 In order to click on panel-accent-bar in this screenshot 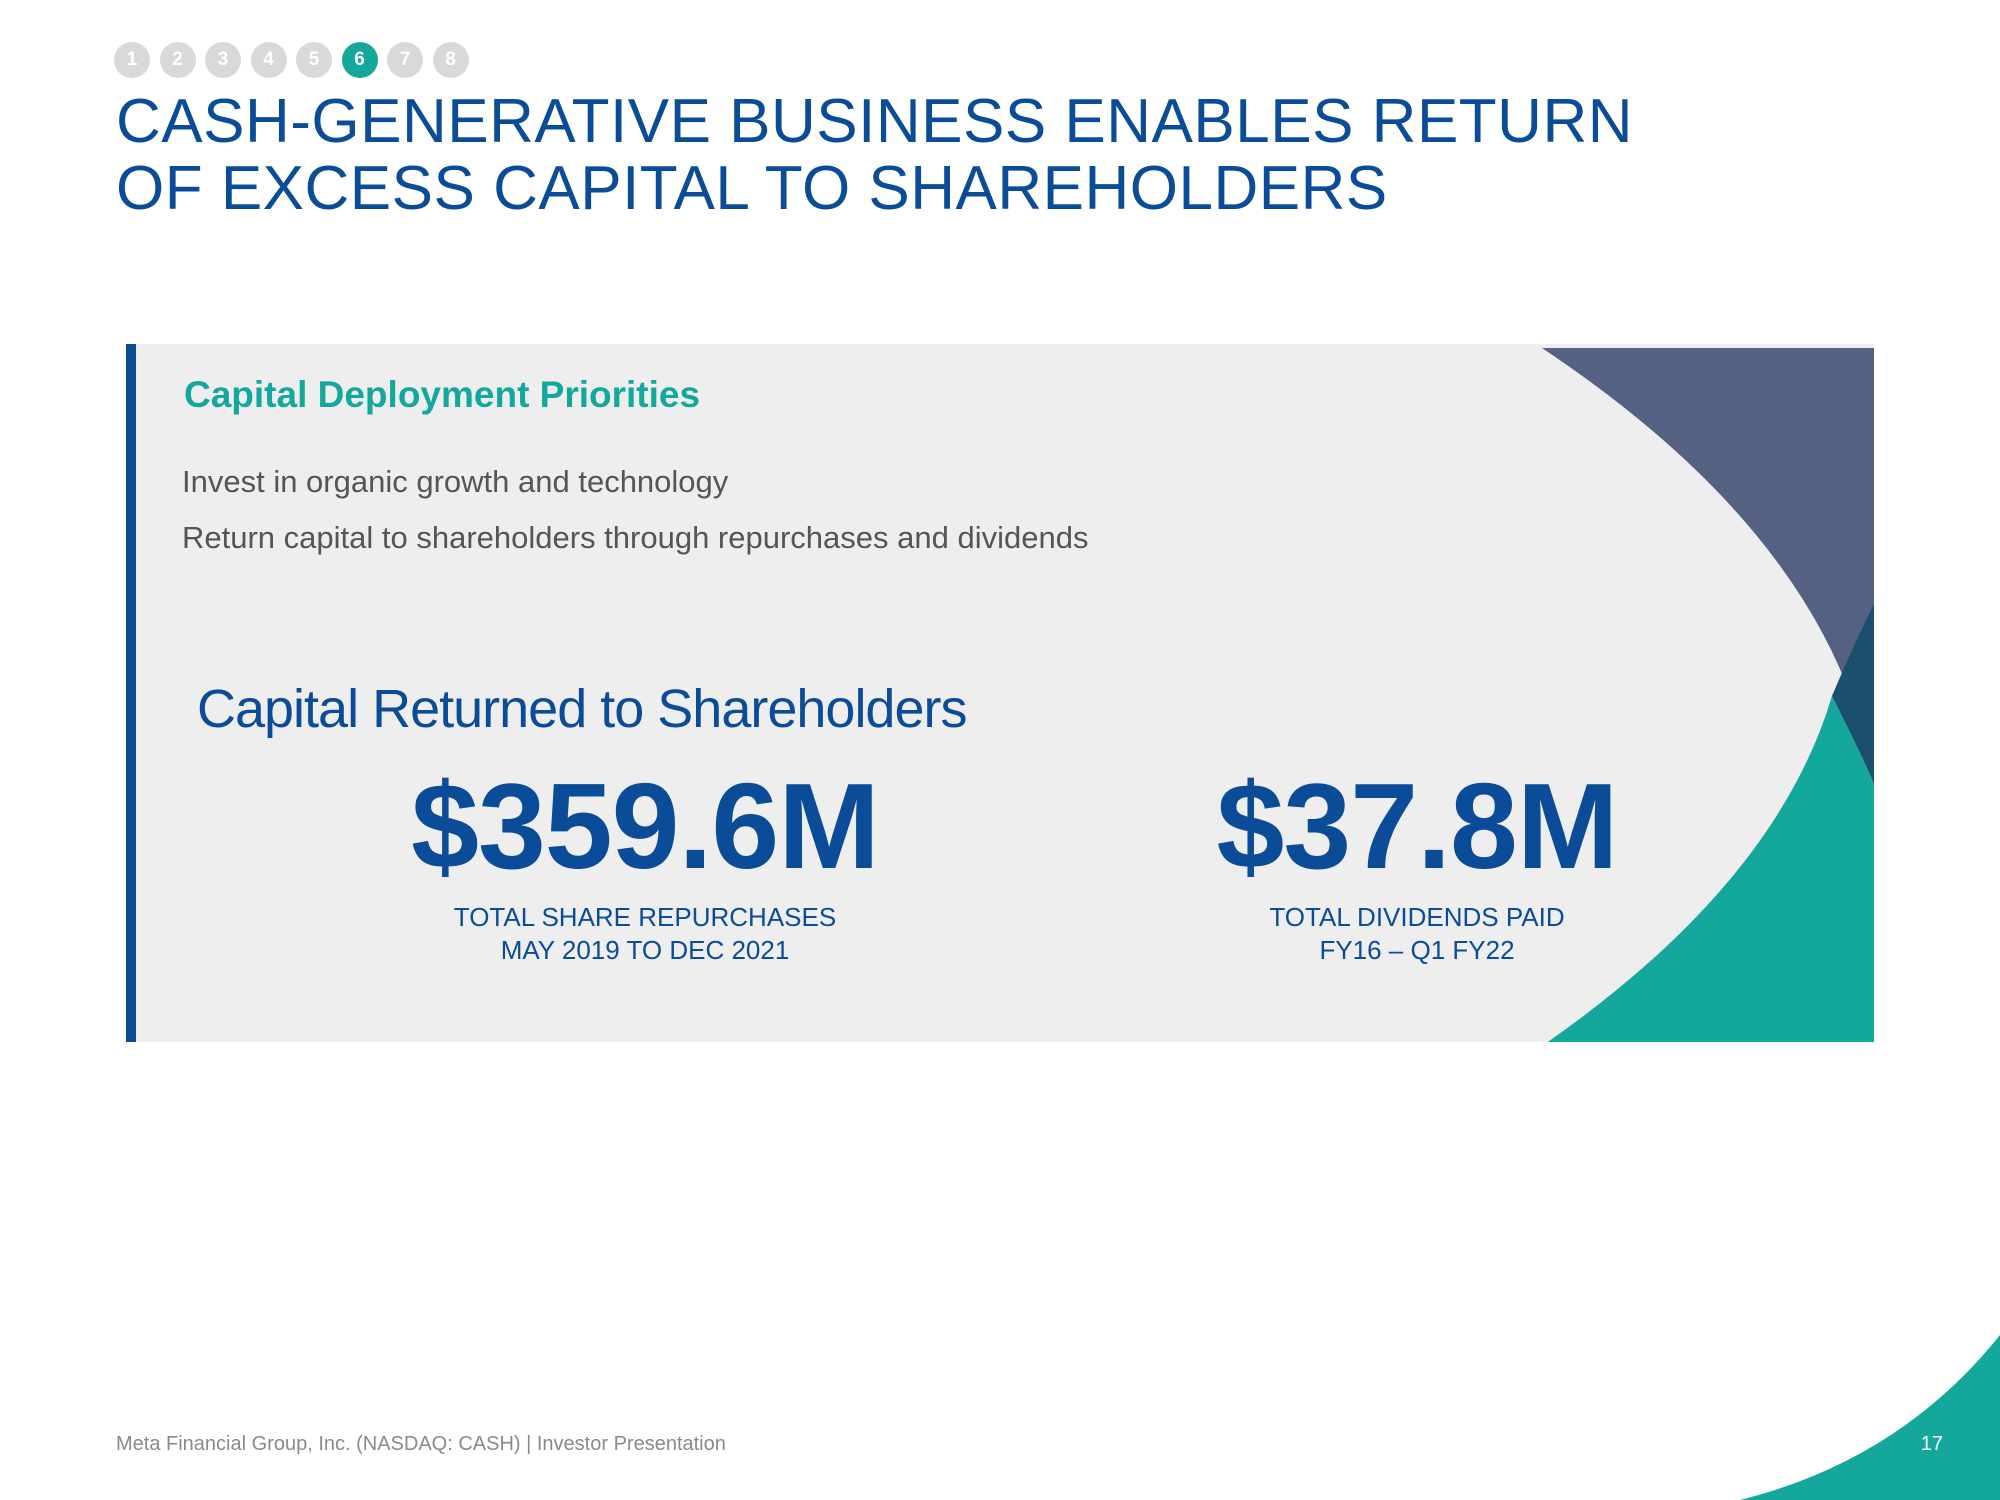, I will do `click(131, 693)`.